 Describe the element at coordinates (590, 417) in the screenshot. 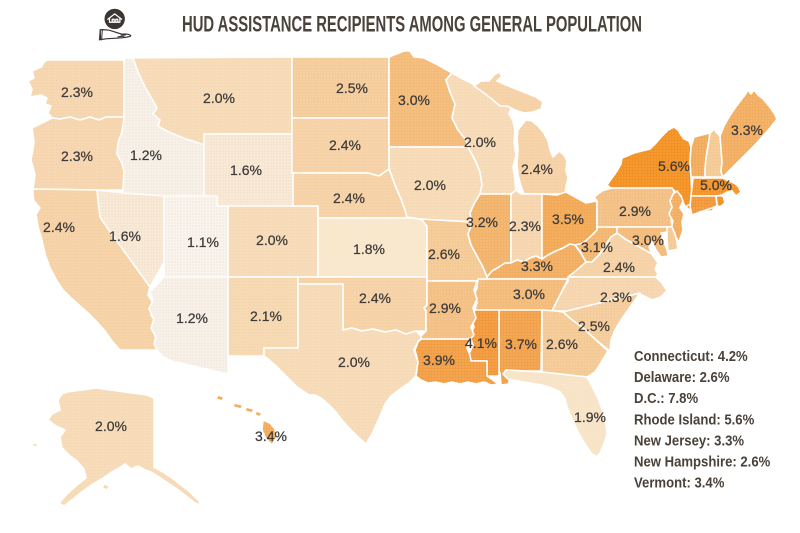

I see `svg-text: 1.9%` at that location.